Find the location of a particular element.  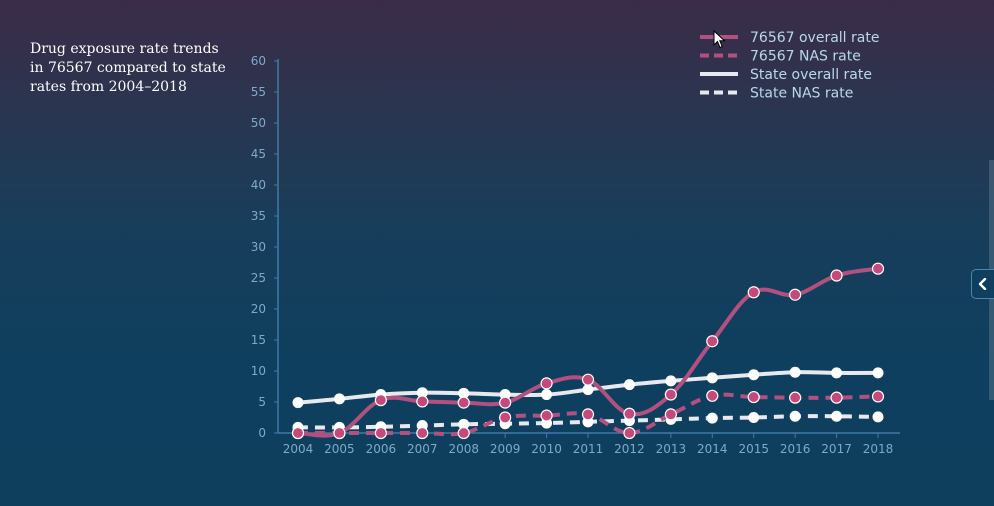

chevron-left-icon is located at coordinates (982, 284).